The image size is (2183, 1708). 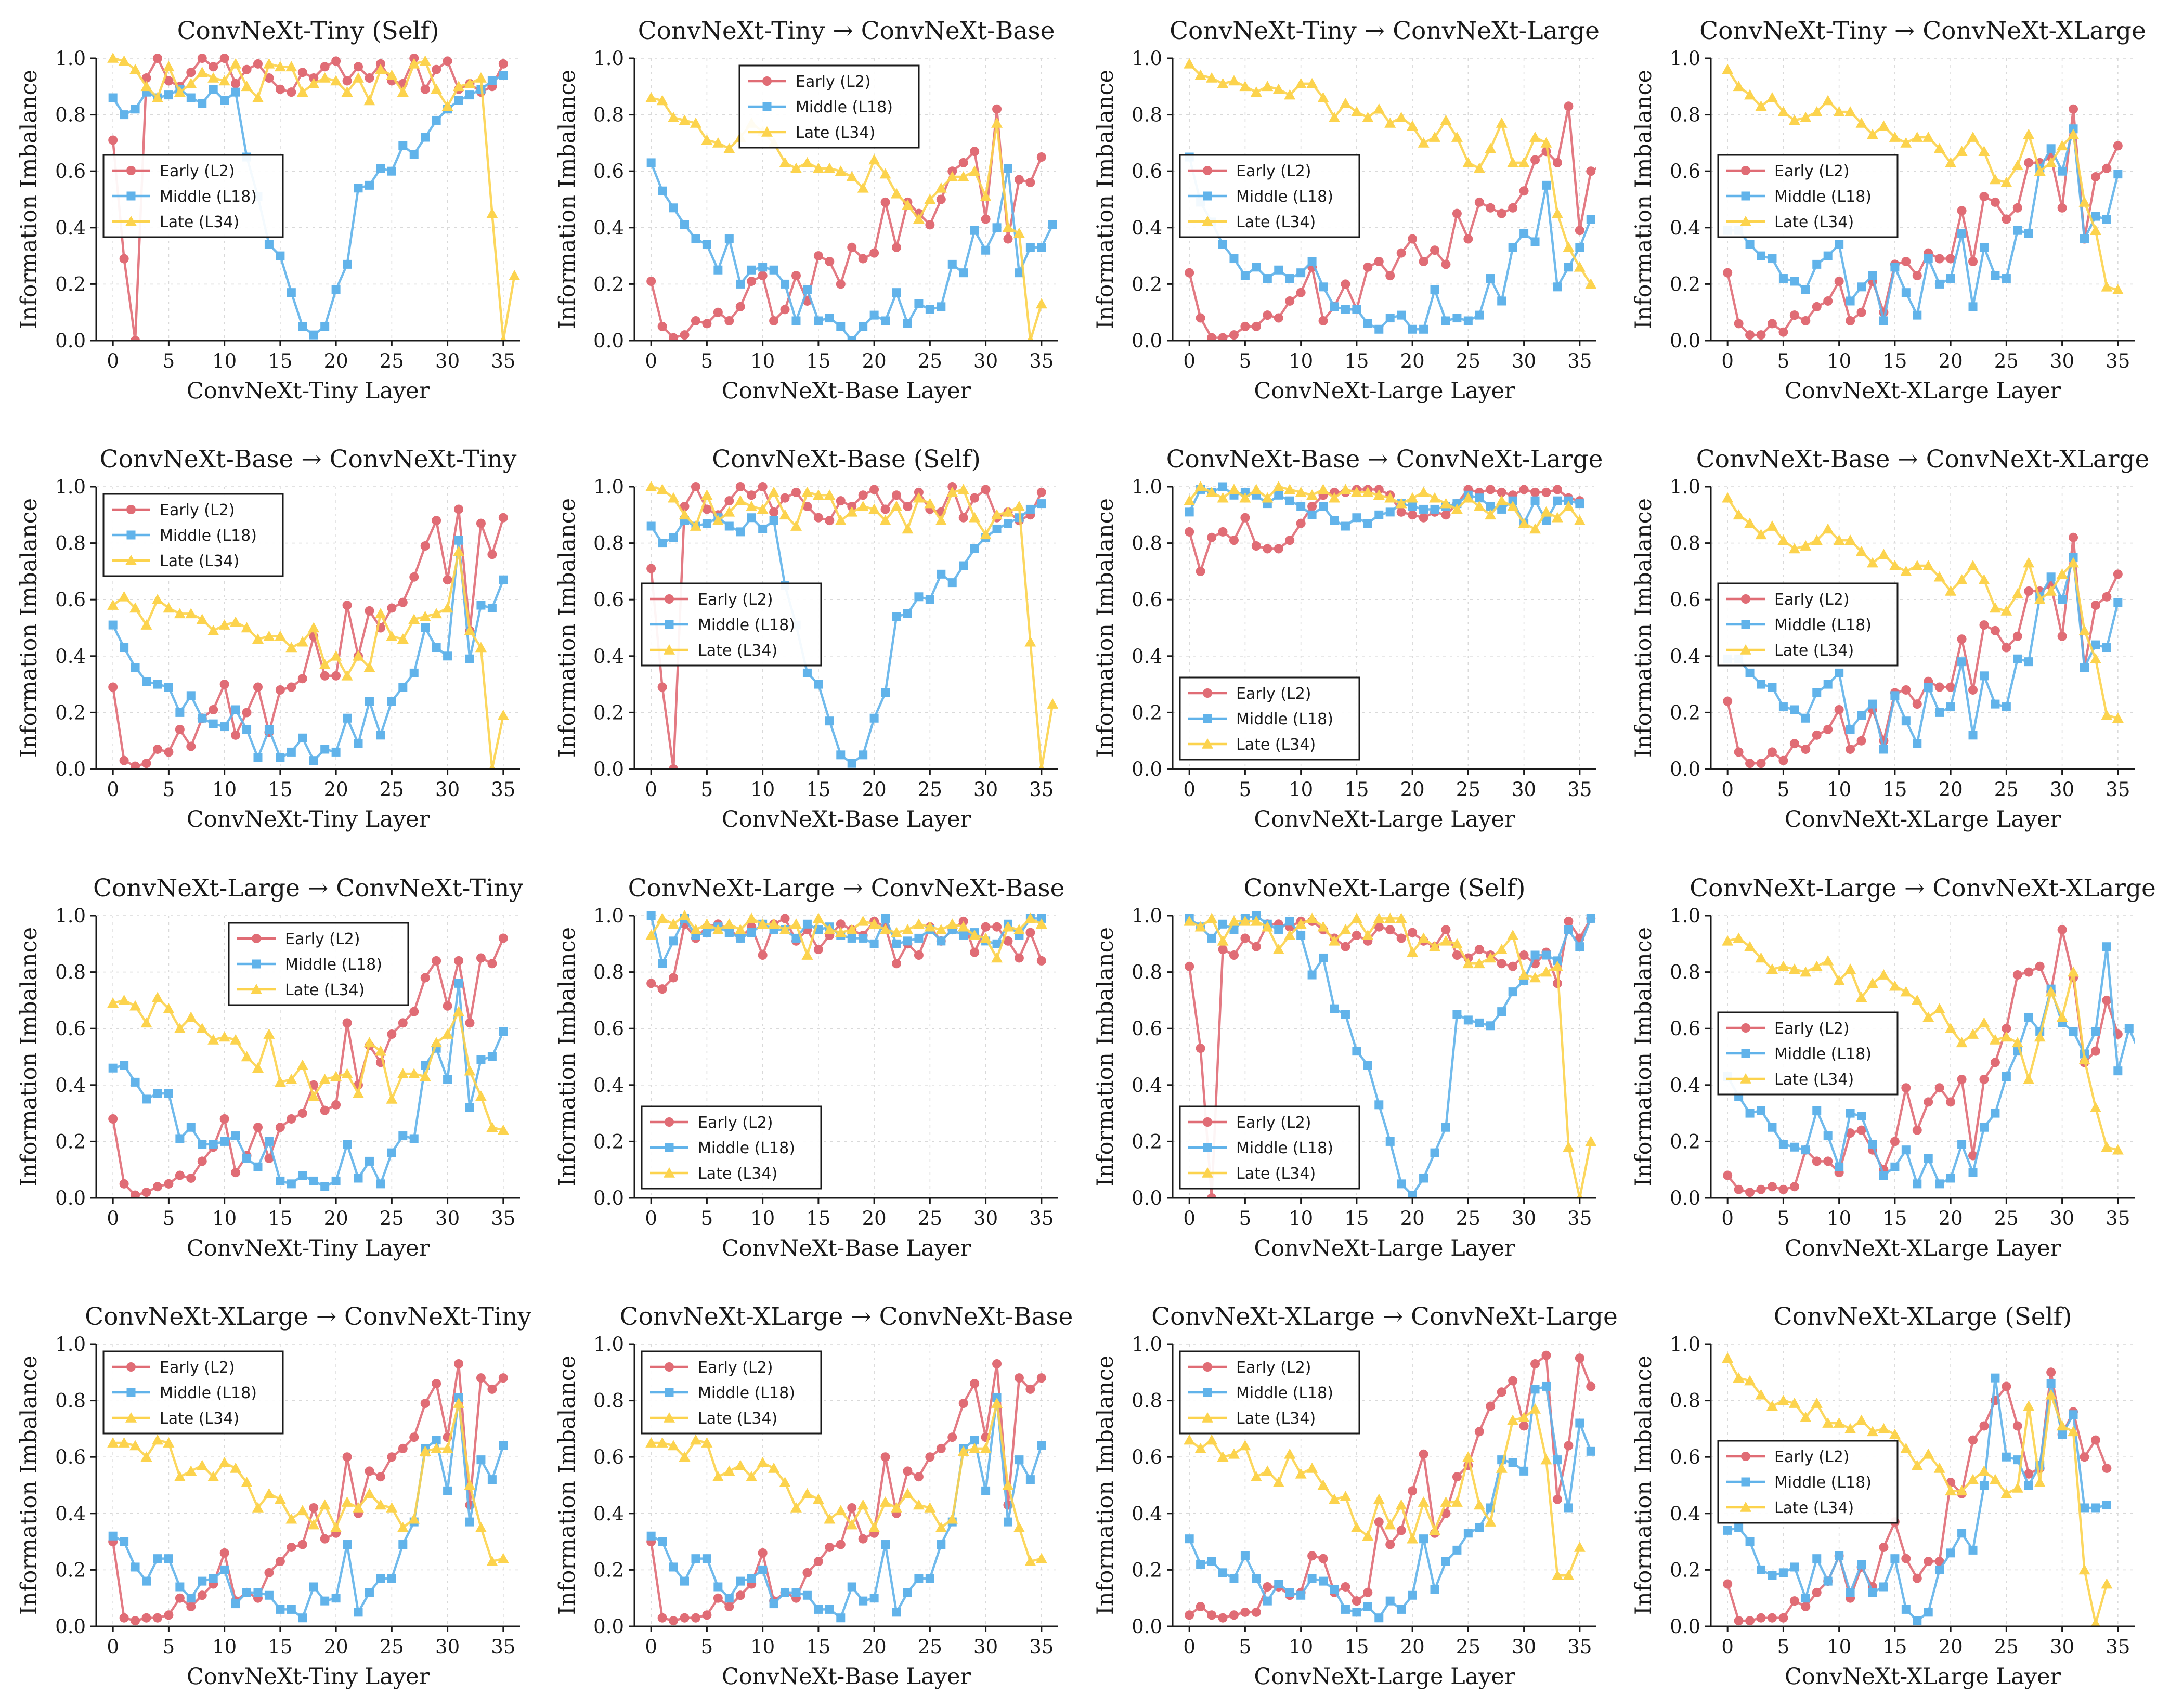 I want to click on subplot-title: ConvNeXt-Tiny → ConvNeXt-Large, so click(x=1385, y=31).